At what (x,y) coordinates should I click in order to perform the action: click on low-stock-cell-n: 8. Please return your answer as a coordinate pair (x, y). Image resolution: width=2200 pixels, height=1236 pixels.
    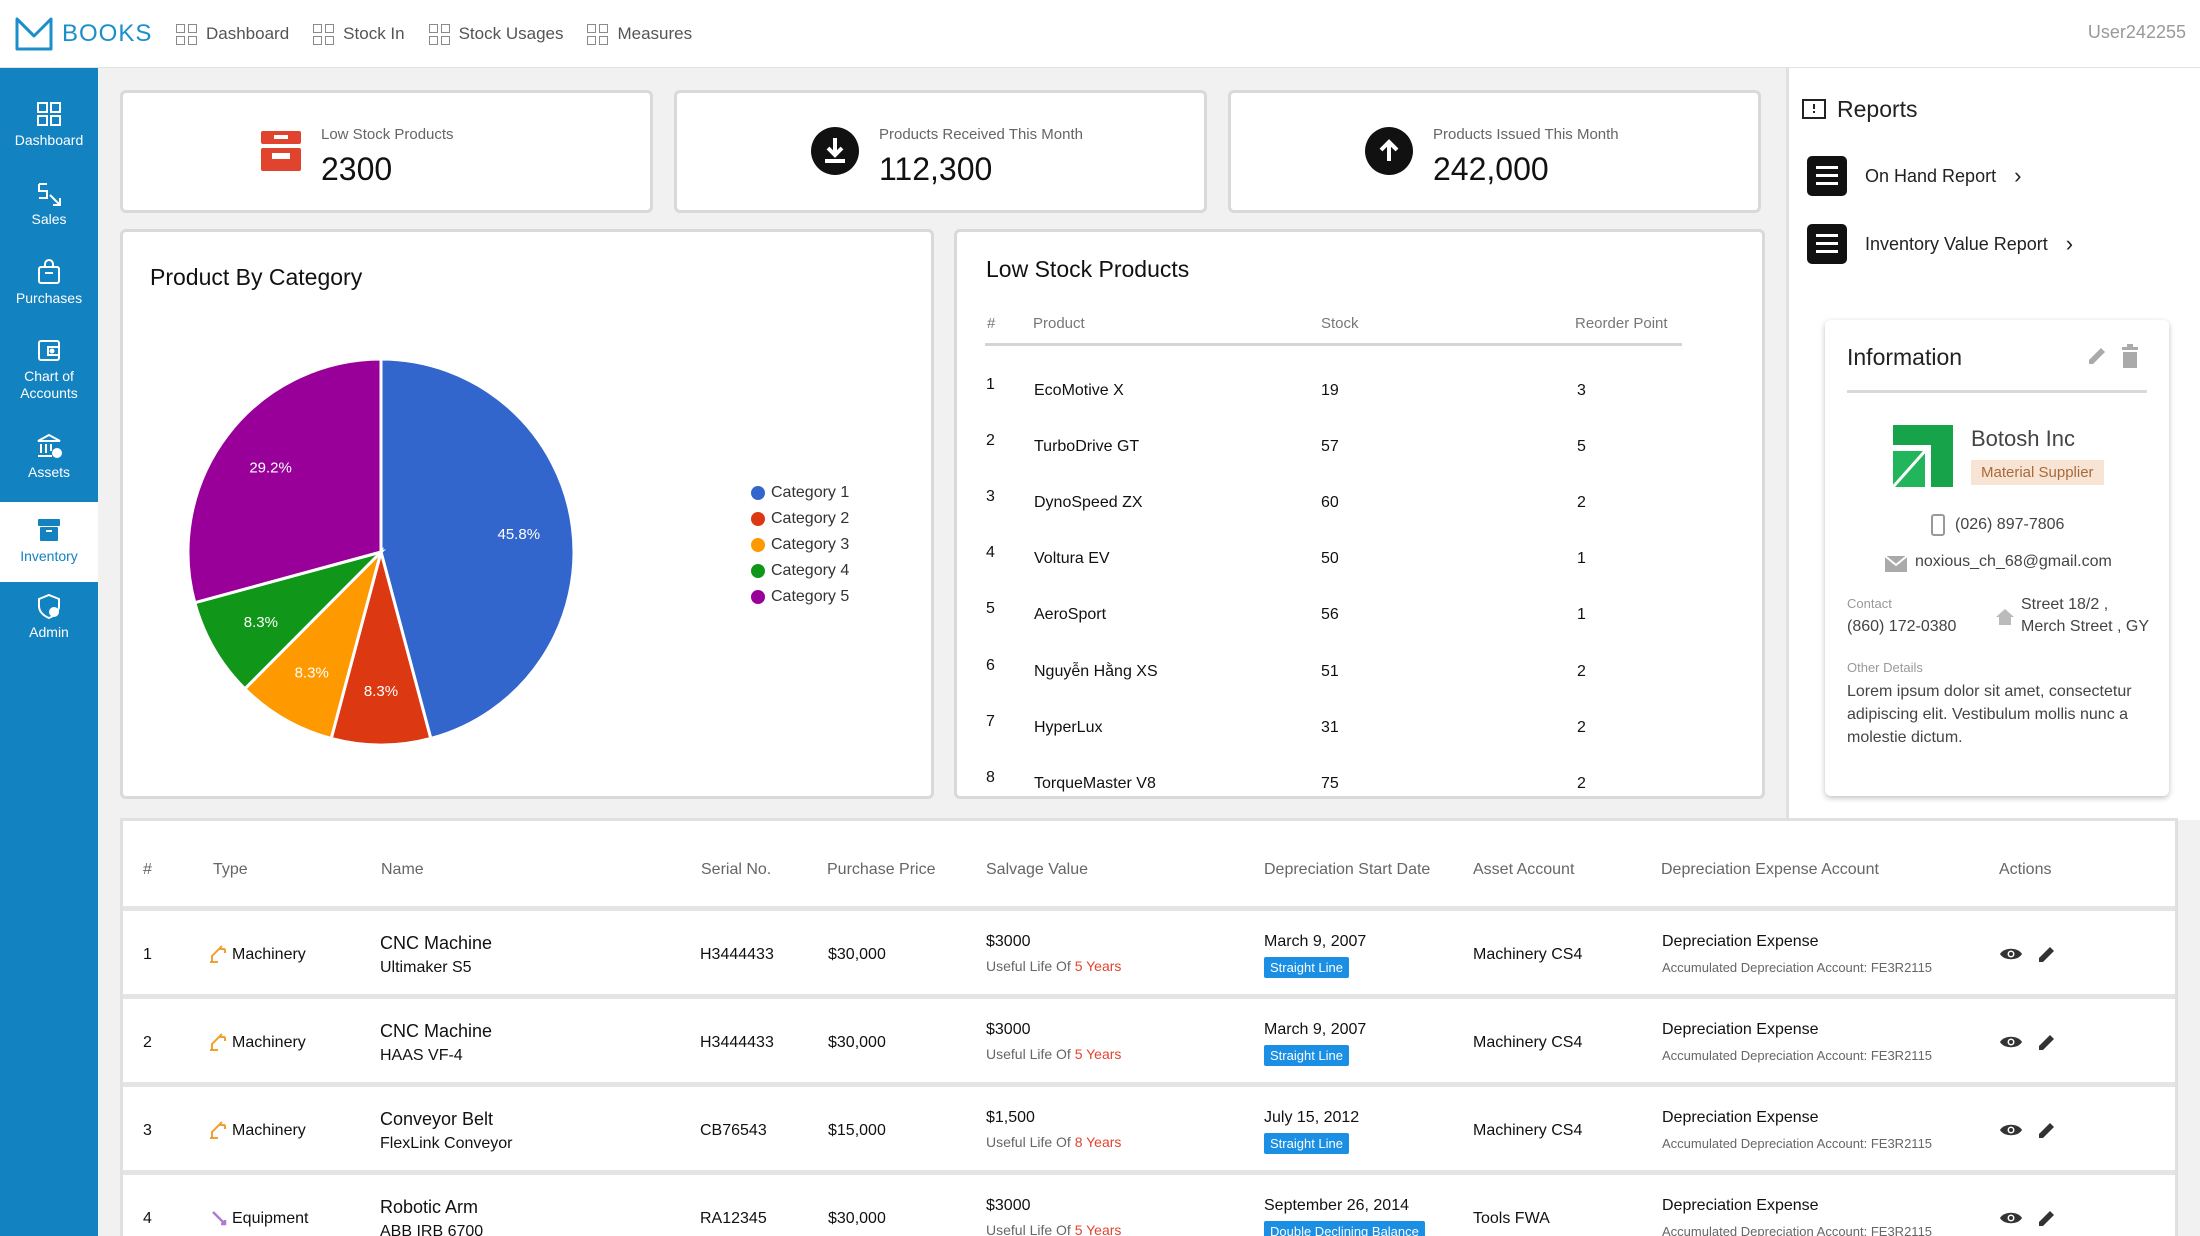
    Looking at the image, I should click on (990, 777).